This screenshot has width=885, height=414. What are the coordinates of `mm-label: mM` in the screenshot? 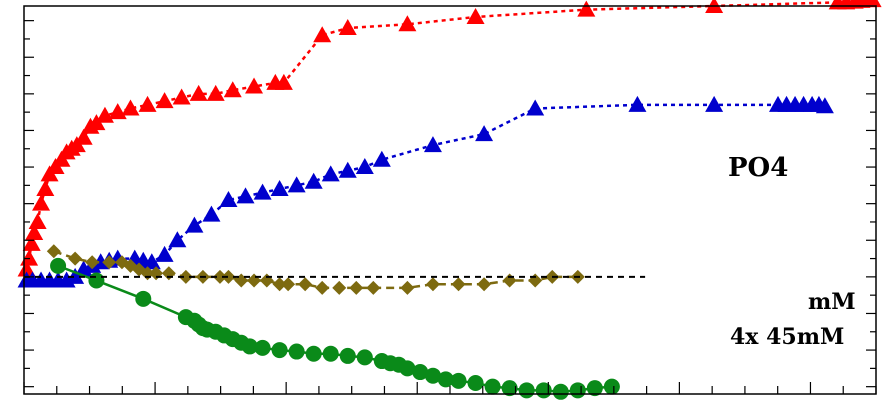 It's located at (832, 302).